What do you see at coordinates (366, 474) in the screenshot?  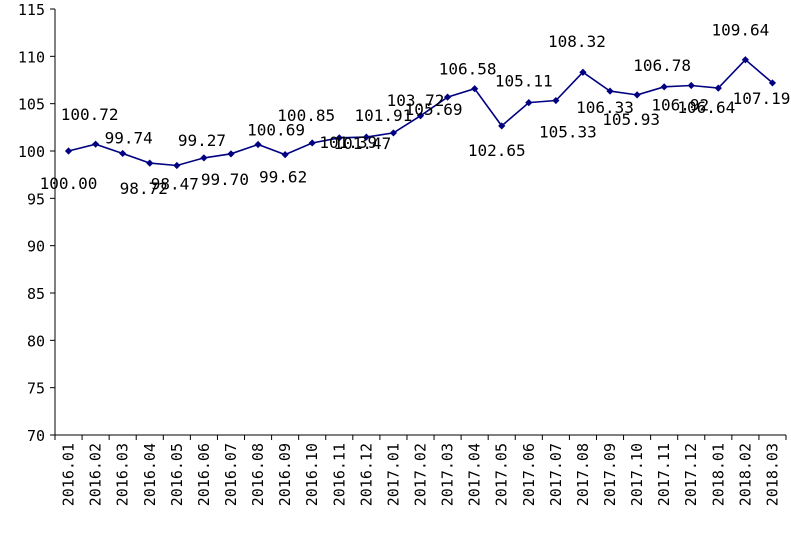 I see `x-tick-label: 2016.12` at bounding box center [366, 474].